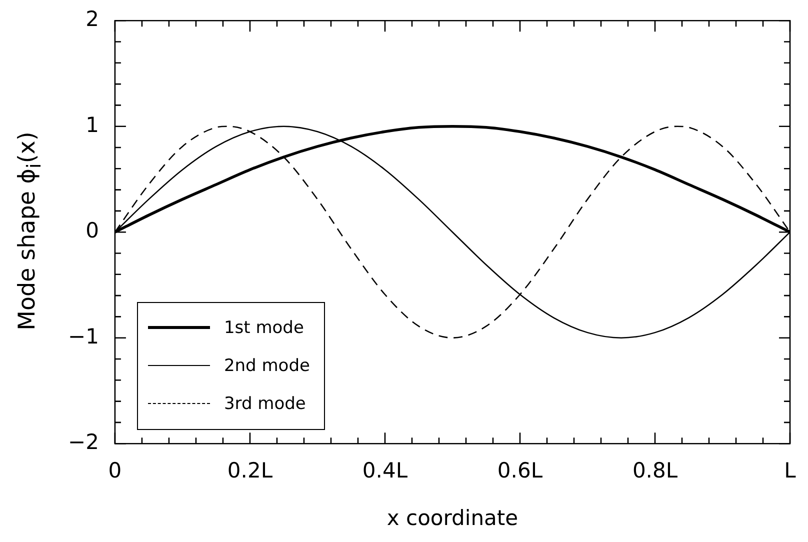  Describe the element at coordinates (250, 470) in the screenshot. I see `x-tick-label: 0.2L` at that location.